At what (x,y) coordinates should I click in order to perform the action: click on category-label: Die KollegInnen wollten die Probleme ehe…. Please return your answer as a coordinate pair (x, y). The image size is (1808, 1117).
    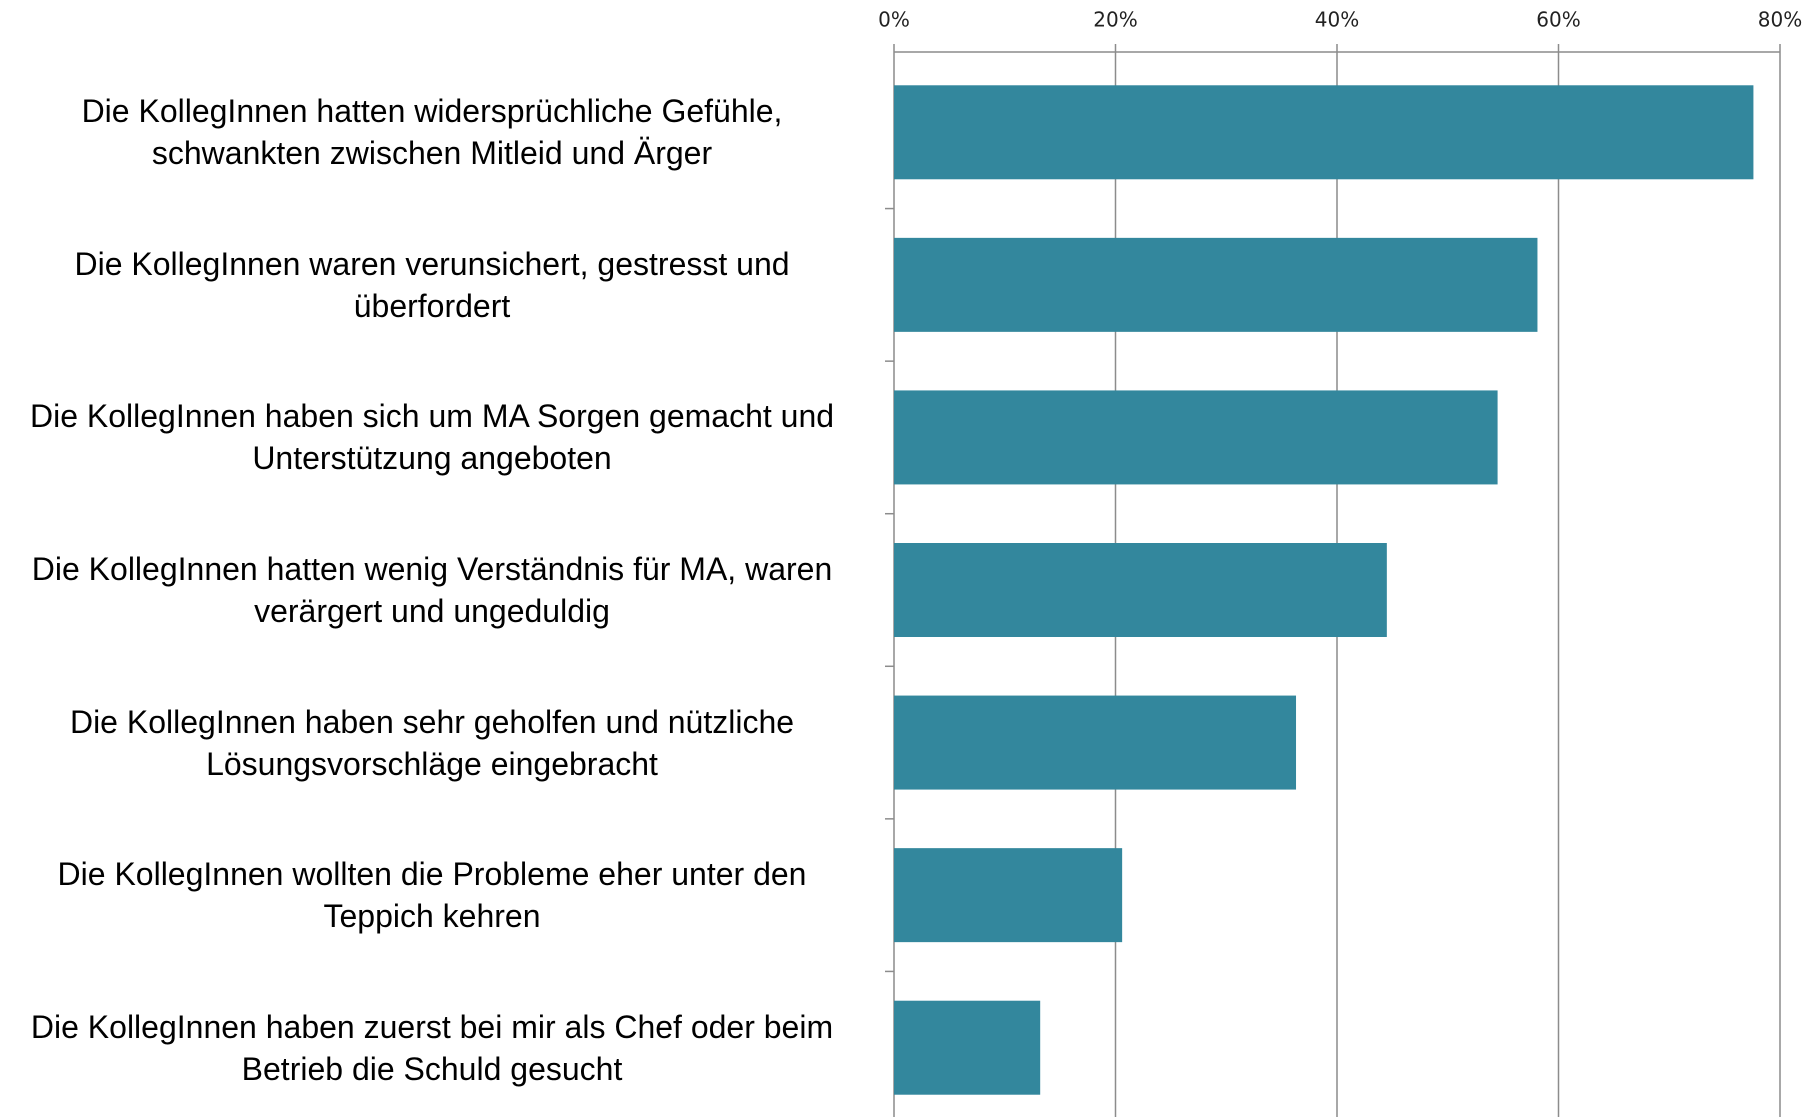
    Looking at the image, I should click on (432, 895).